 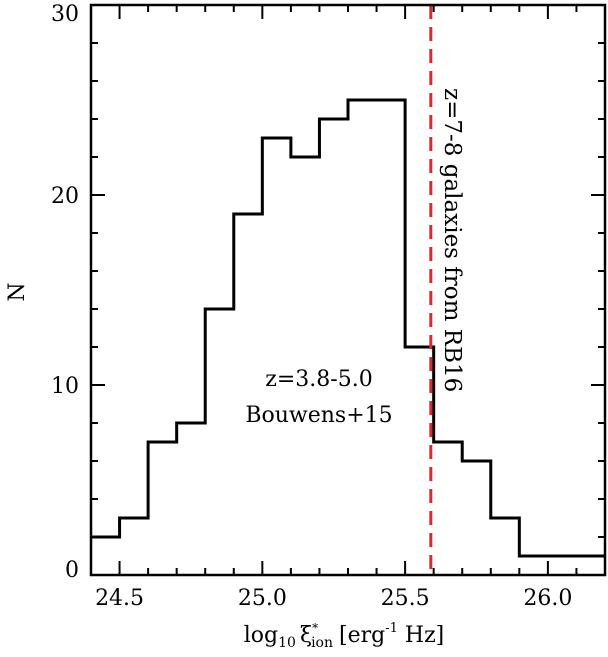 I want to click on y-tick-label: 10, so click(x=65, y=386).